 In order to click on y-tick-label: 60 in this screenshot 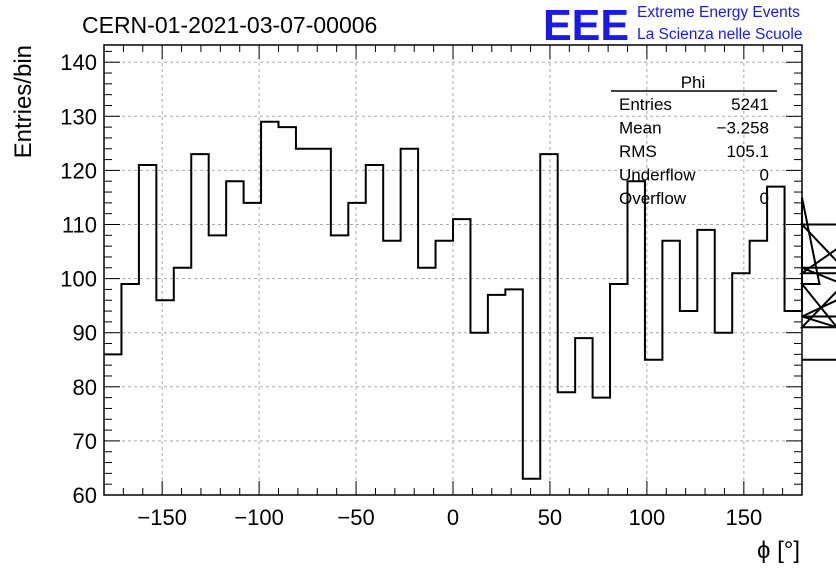, I will do `click(85, 495)`.